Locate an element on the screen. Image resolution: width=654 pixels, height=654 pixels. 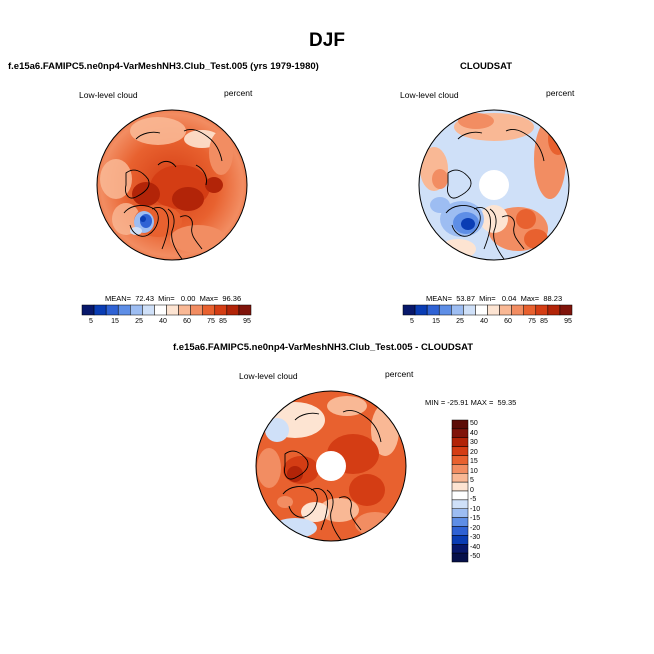
panel-title-obs: CLOUDSAT is located at coordinates (486, 66).